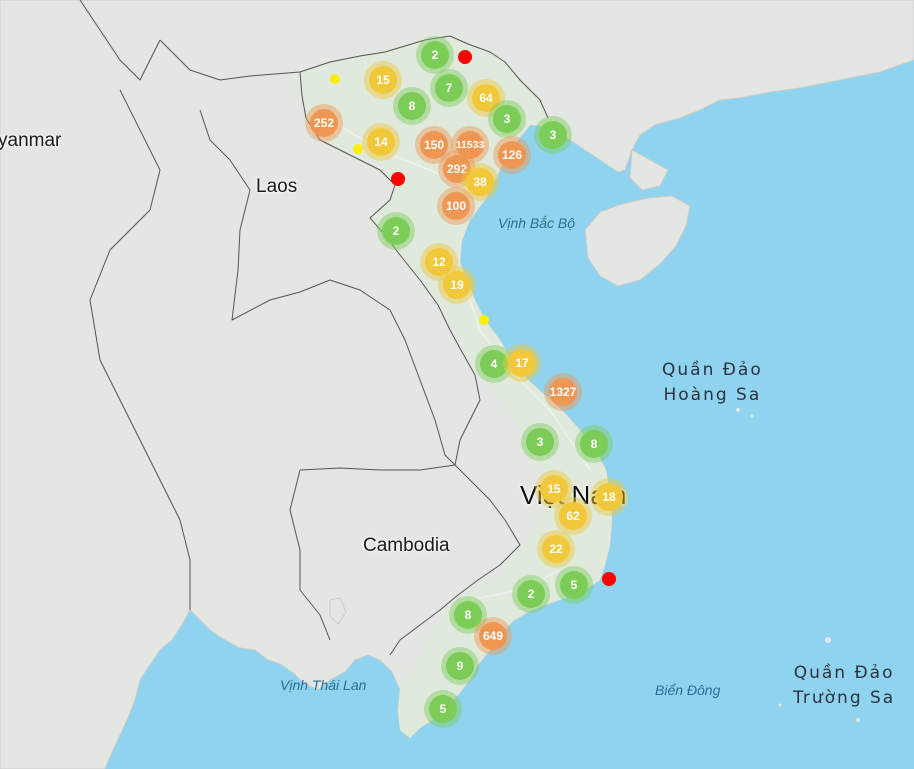 Image resolution: width=914 pixels, height=769 pixels. I want to click on border-myanmar-thailand, so click(140, 349).